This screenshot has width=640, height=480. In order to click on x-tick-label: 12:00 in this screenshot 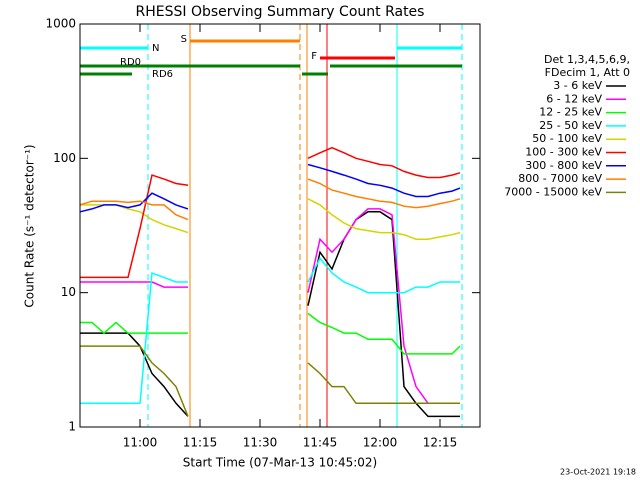, I will do `click(380, 443)`.